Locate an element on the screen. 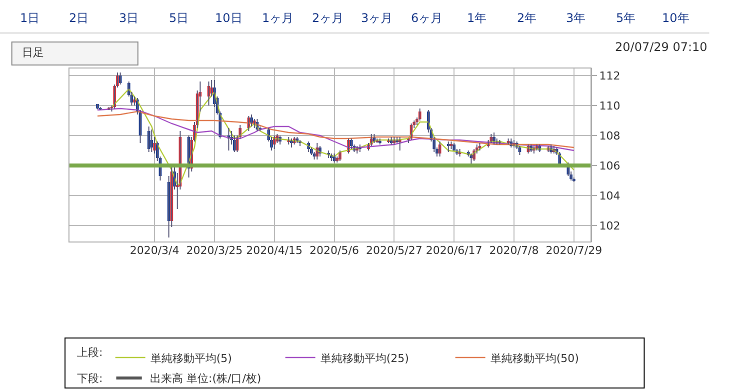 This screenshot has width=735, height=390. text: 1ヶ月 is located at coordinates (278, 18).